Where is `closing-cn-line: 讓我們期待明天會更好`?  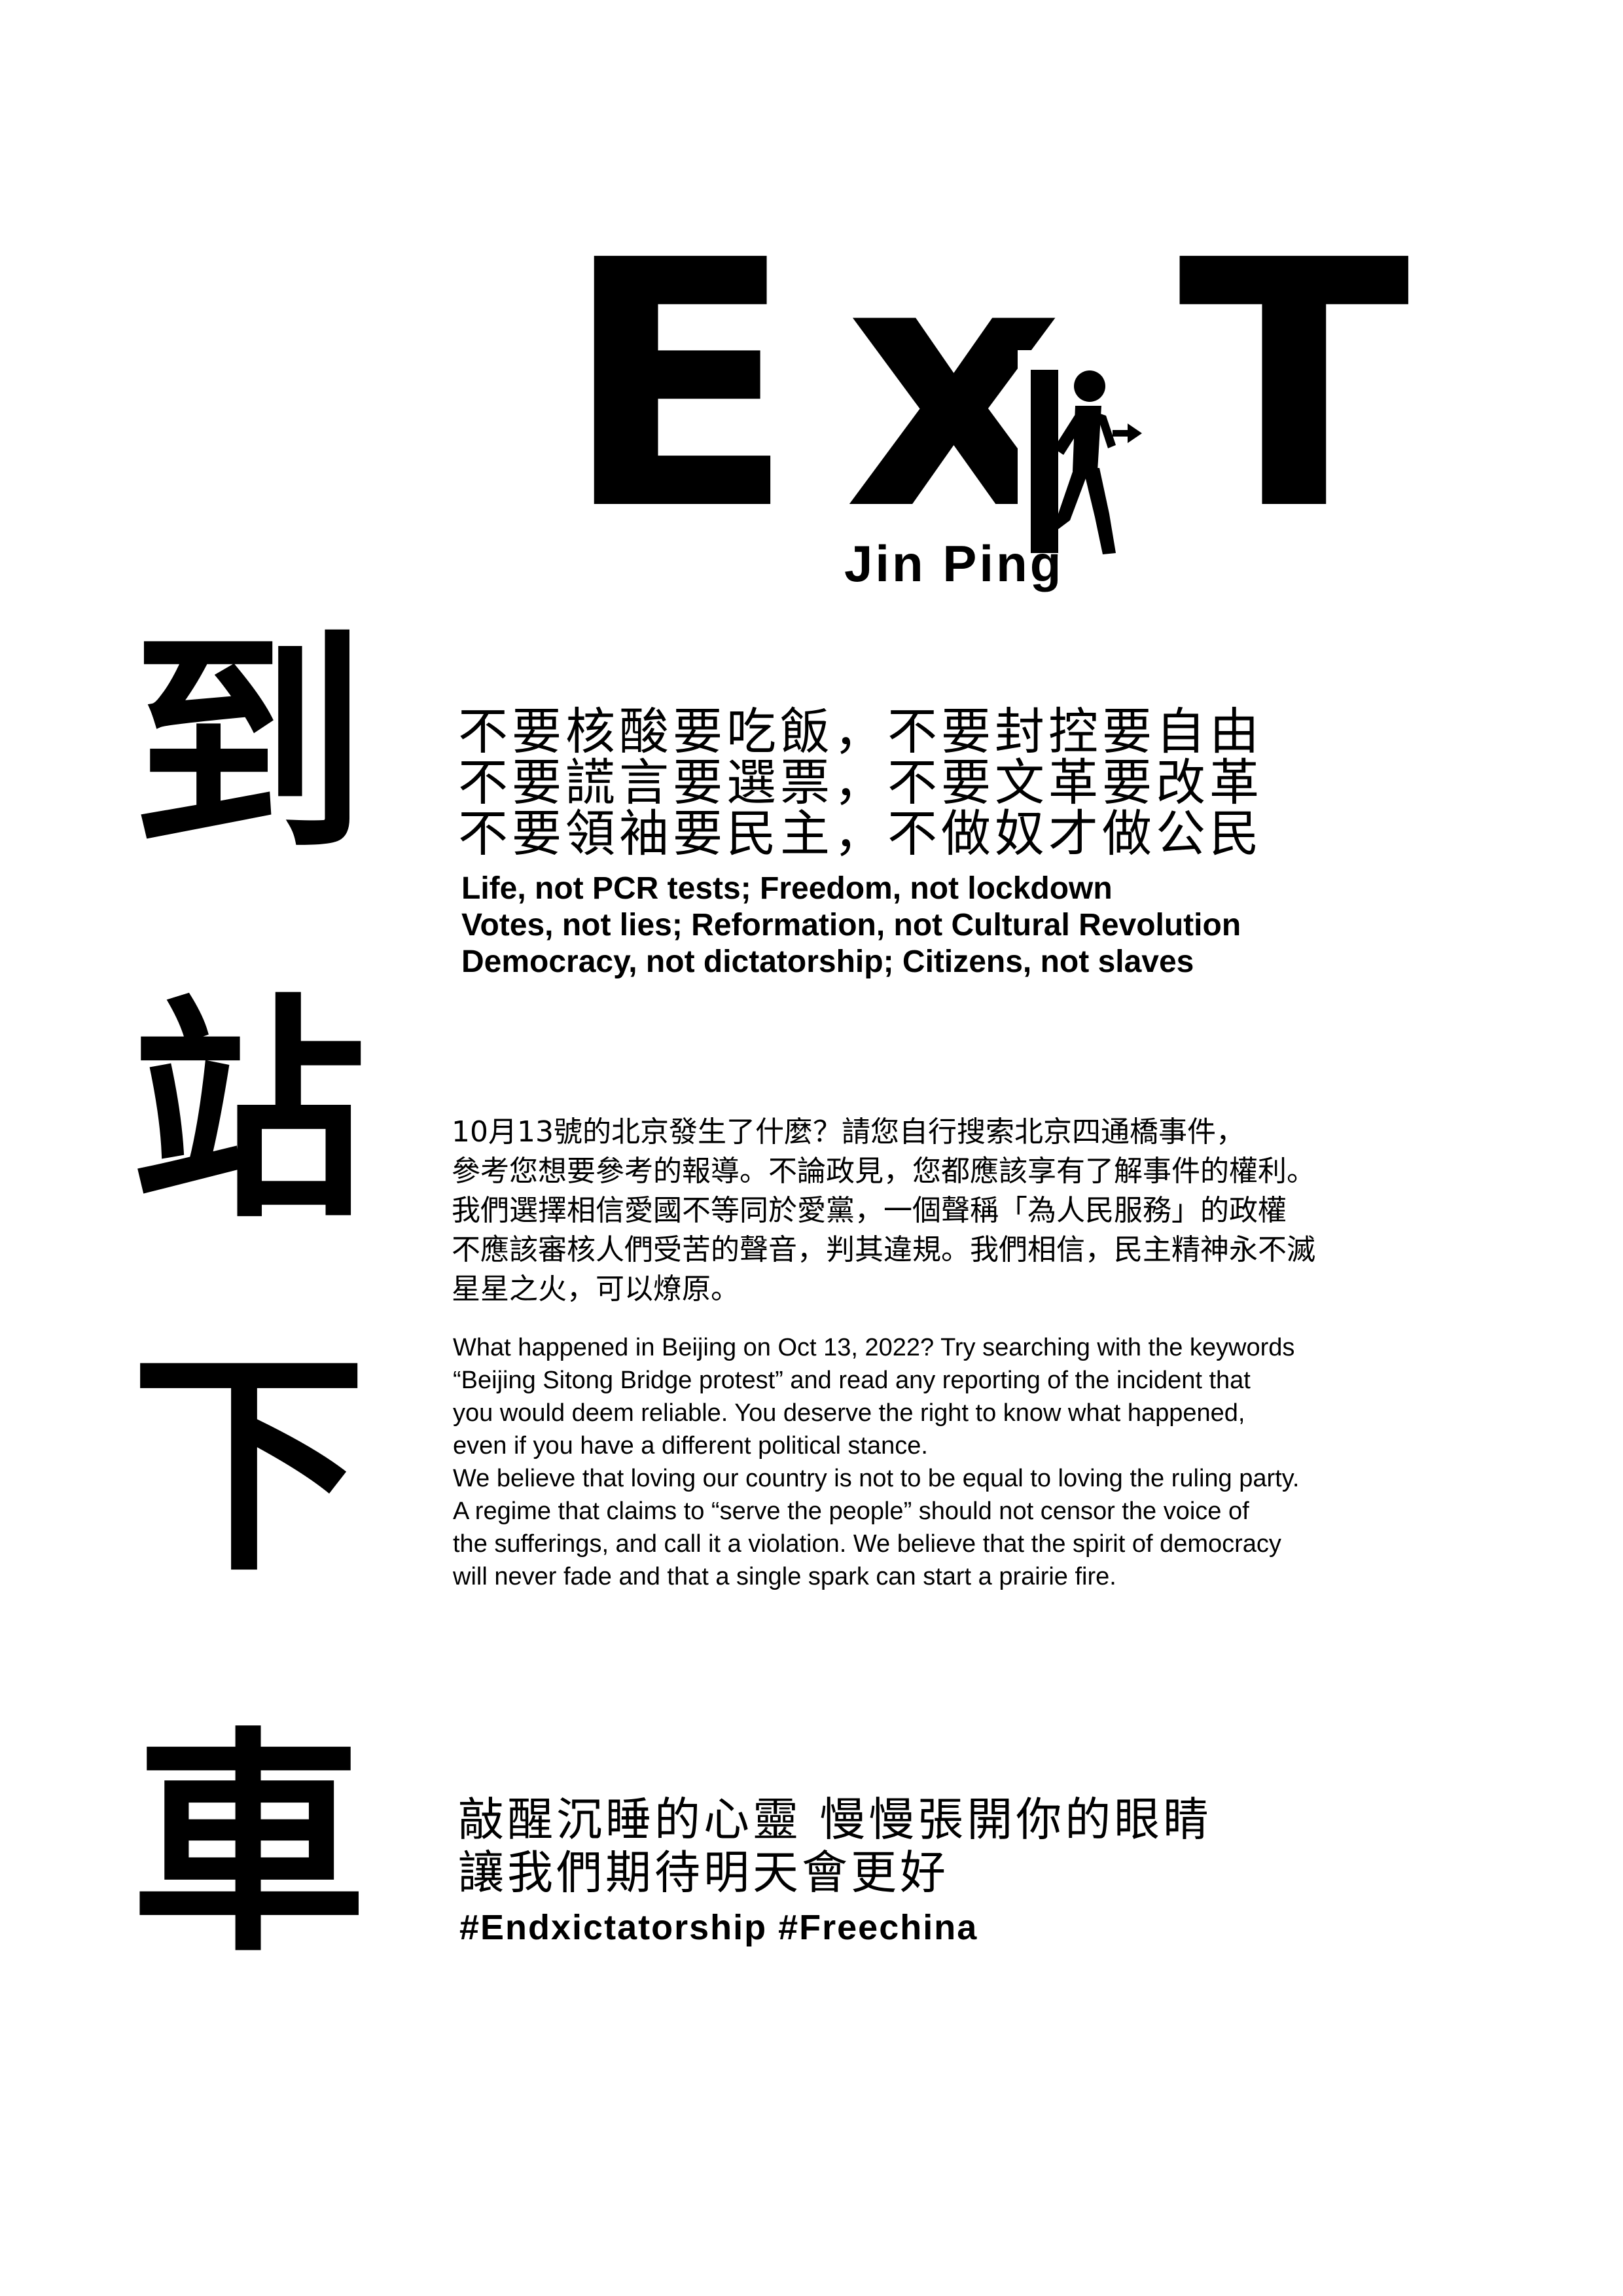
closing-cn-line: 讓我們期待明天會更好 is located at coordinates (703, 1872).